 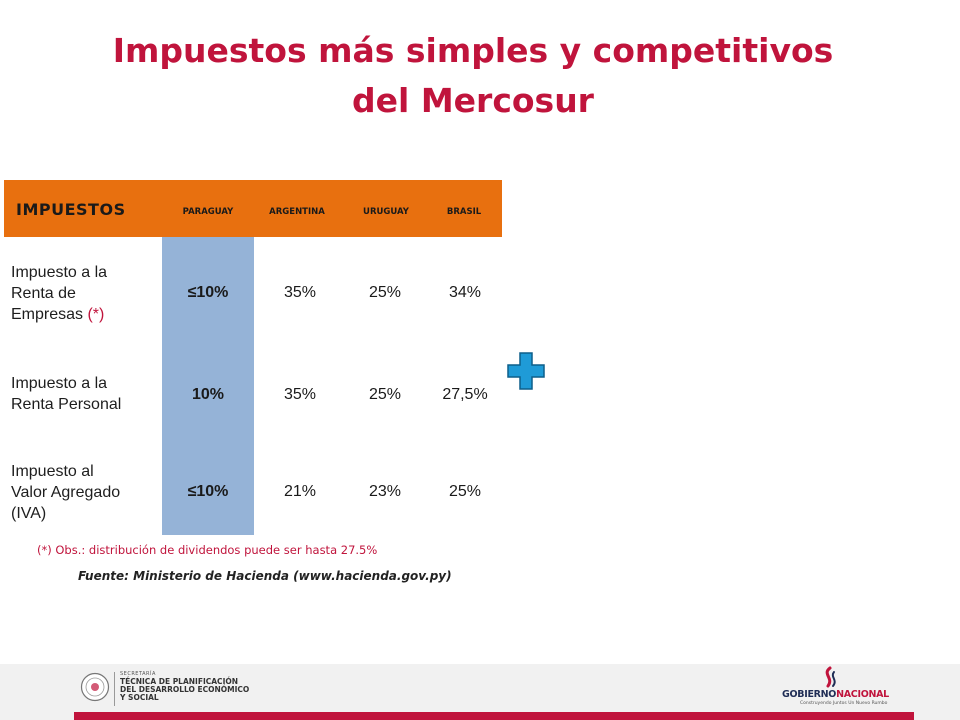 What do you see at coordinates (300, 292) in the screenshot?
I see `cell-argentina-renta-empresas: 35%` at bounding box center [300, 292].